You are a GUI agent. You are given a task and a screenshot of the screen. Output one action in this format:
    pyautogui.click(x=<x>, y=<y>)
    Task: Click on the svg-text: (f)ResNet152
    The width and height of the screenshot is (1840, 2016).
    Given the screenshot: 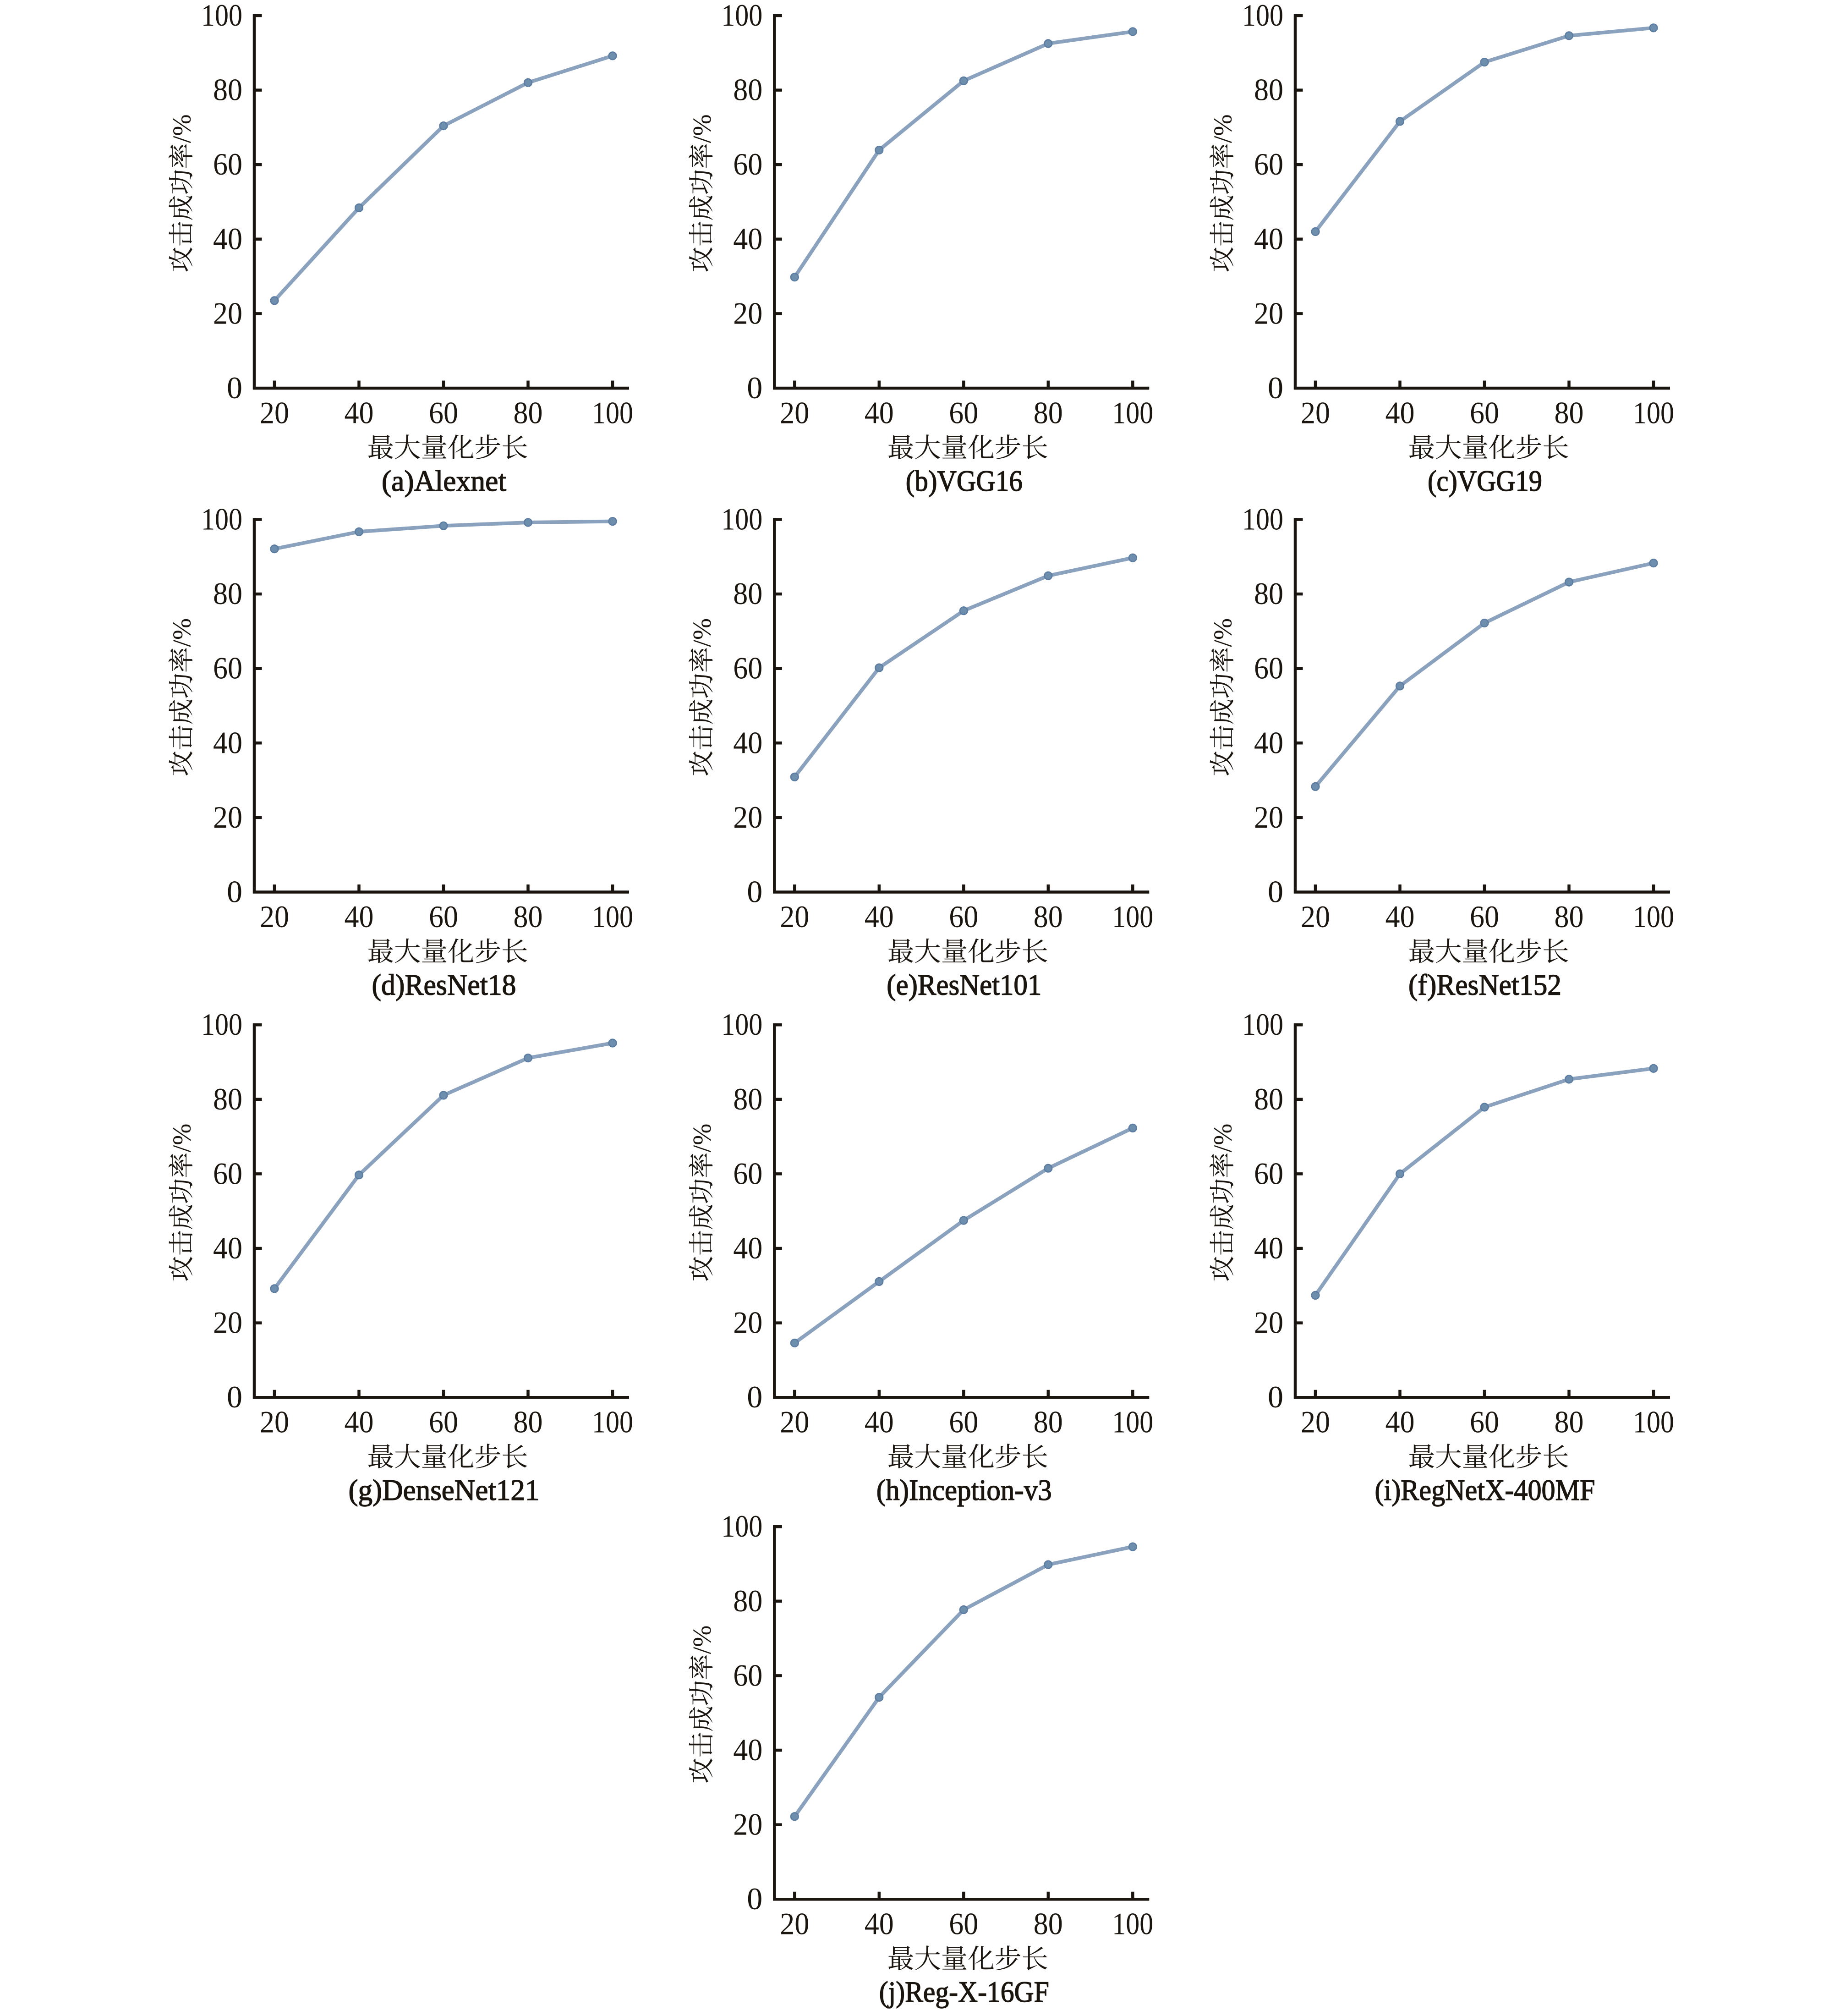 What is the action you would take?
    pyautogui.click(x=1484, y=985)
    